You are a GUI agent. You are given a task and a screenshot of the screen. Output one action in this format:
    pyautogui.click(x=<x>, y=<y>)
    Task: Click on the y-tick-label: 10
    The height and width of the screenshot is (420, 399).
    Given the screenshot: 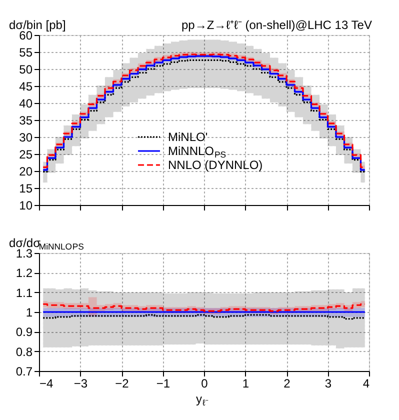 What is the action you would take?
    pyautogui.click(x=26, y=205)
    